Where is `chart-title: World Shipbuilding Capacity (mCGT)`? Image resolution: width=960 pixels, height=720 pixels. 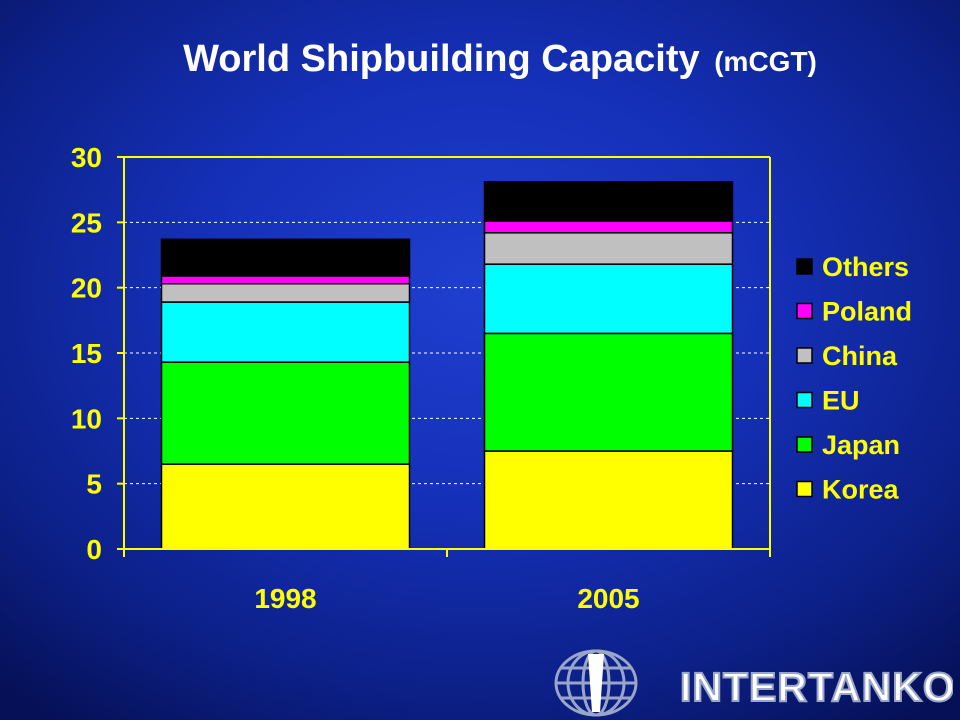
chart-title: World Shipbuilding Capacity (mCGT) is located at coordinates (480, 59).